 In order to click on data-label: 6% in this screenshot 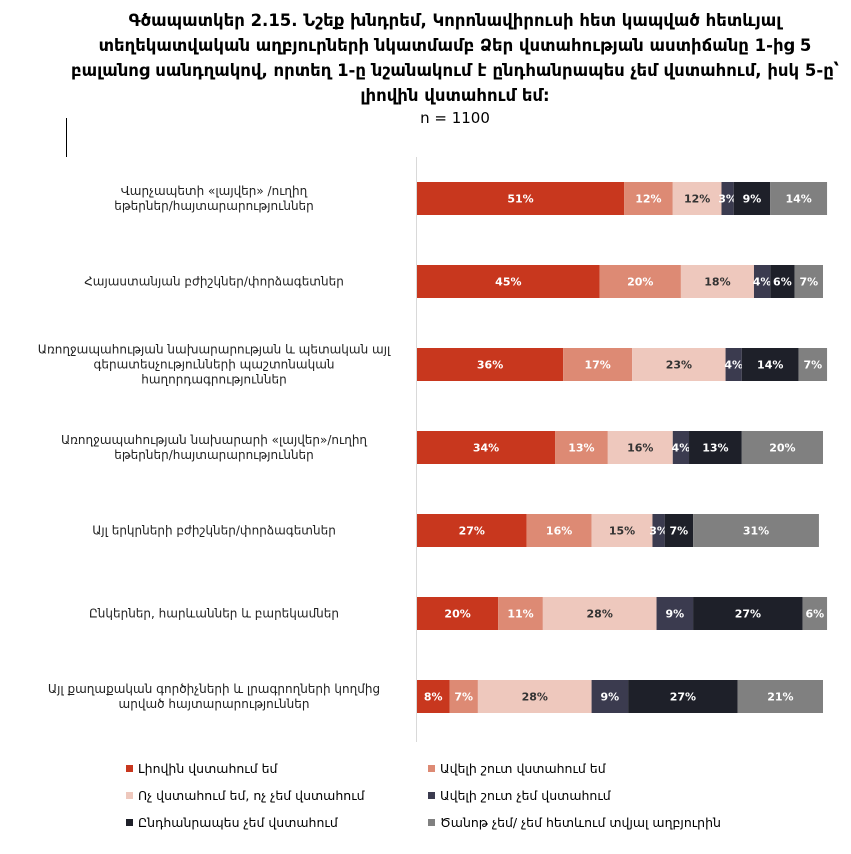, I will do `click(782, 282)`.